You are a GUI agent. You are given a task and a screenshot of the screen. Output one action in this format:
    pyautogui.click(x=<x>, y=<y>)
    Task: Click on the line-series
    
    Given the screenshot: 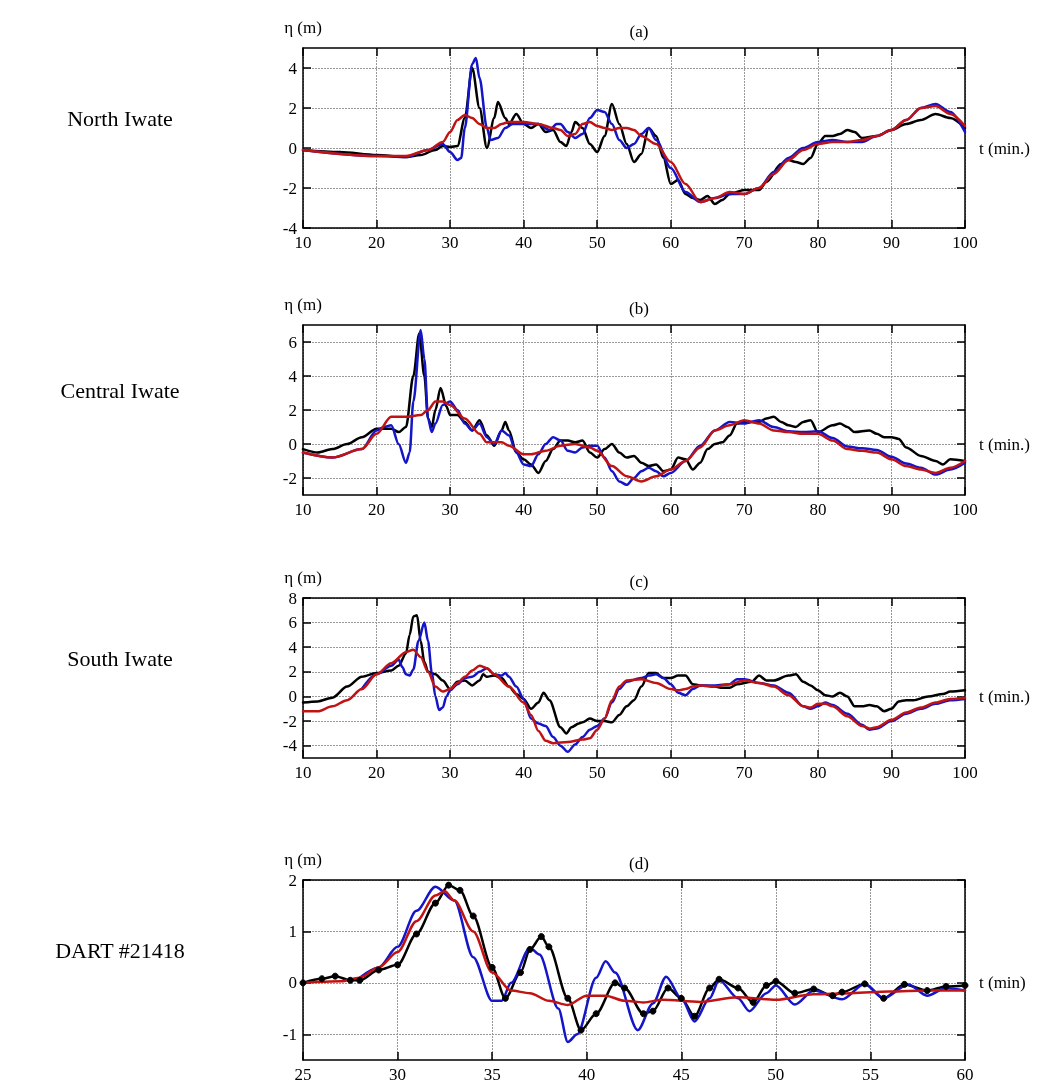 What is the action you would take?
    pyautogui.click(x=634, y=696)
    